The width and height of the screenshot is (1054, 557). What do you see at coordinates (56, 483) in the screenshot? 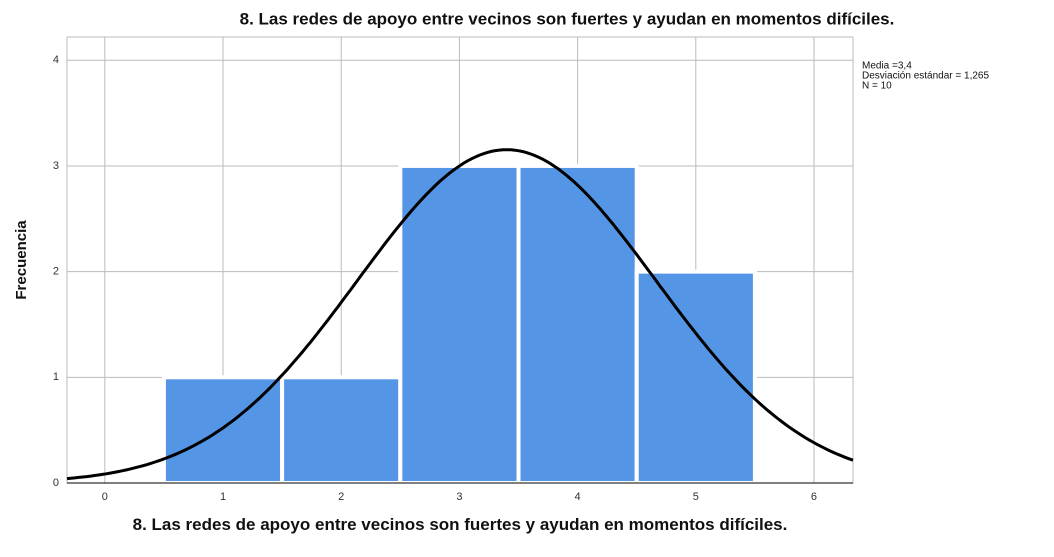
I see `y-tick-label: 0` at bounding box center [56, 483].